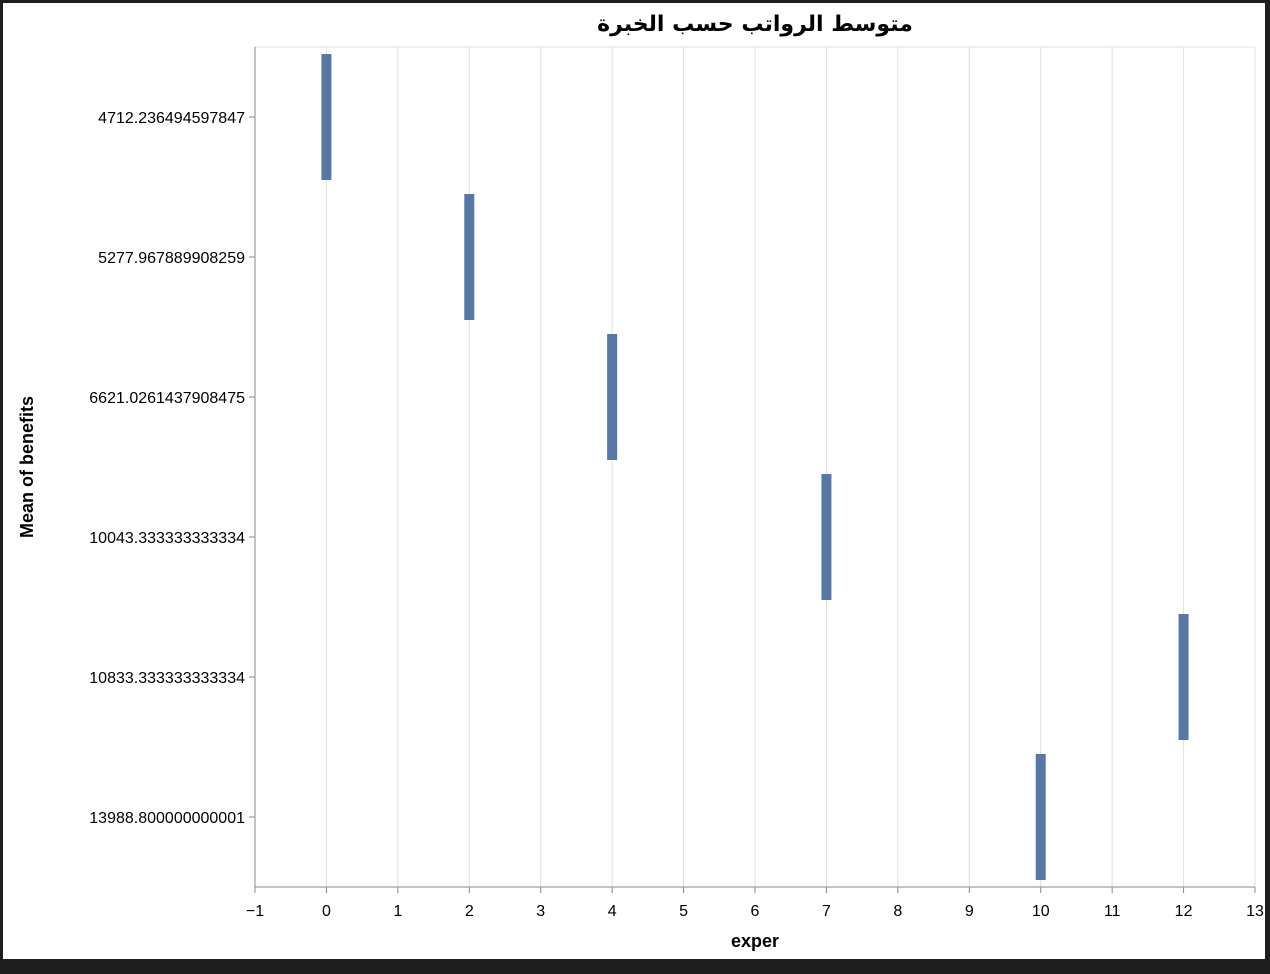  I want to click on x-tick-label: 2, so click(469, 911).